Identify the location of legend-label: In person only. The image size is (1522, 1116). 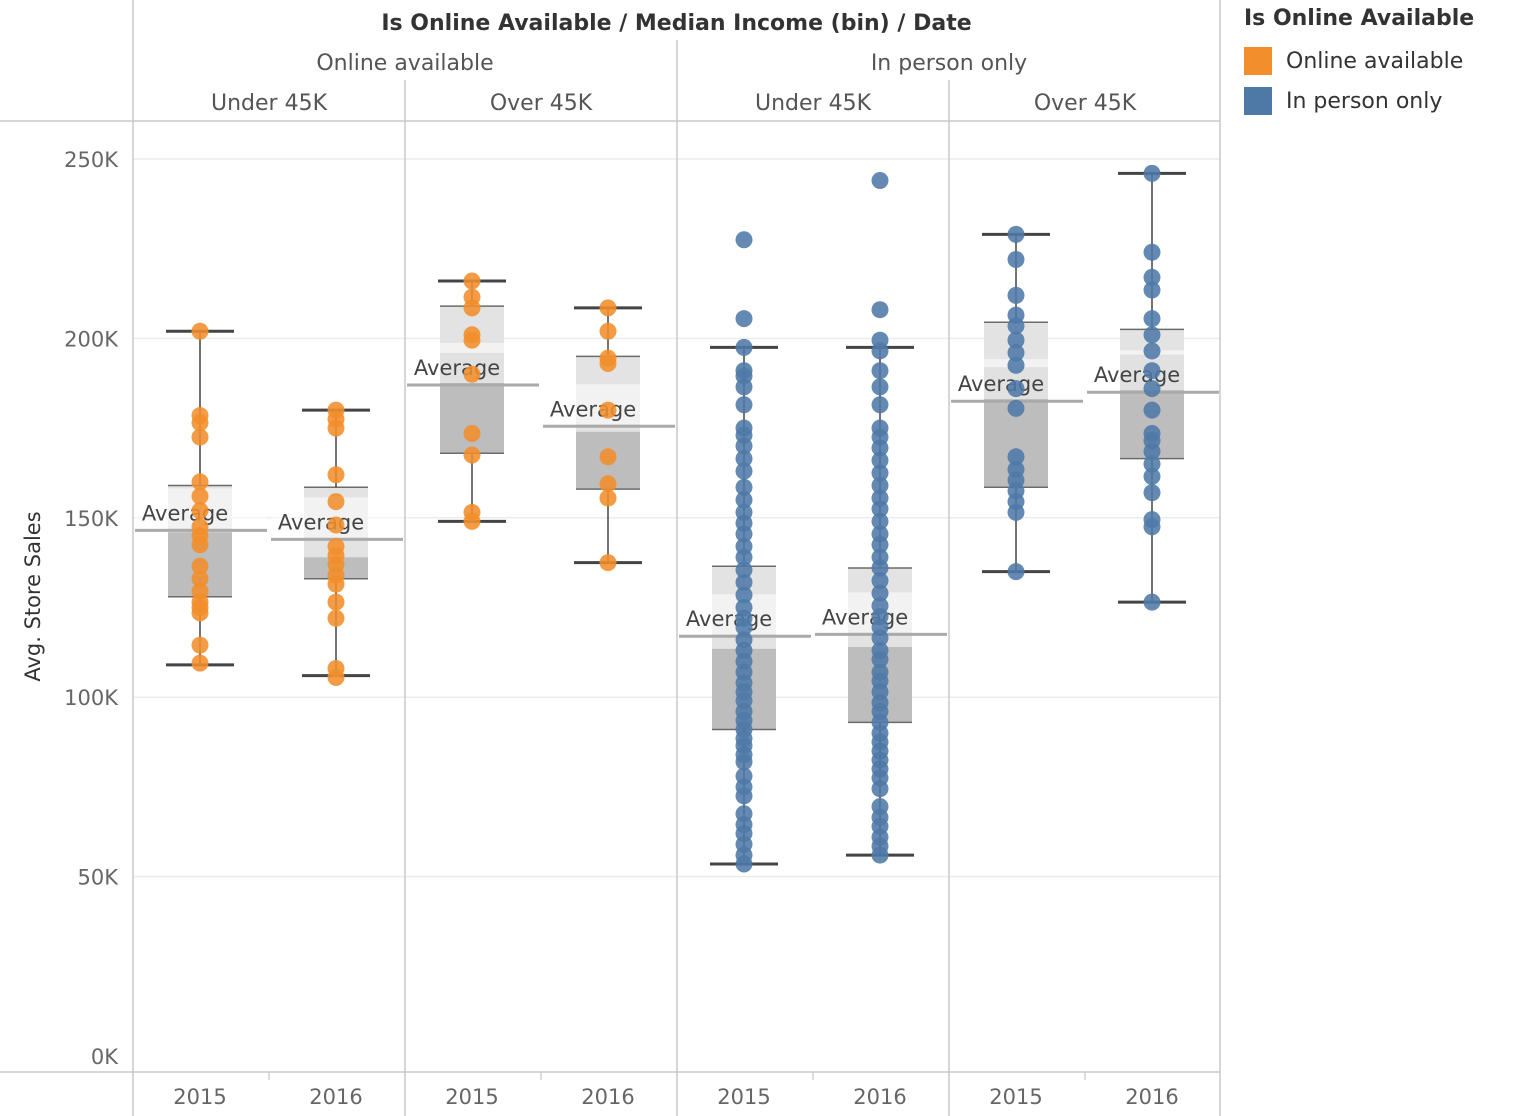
(1364, 101).